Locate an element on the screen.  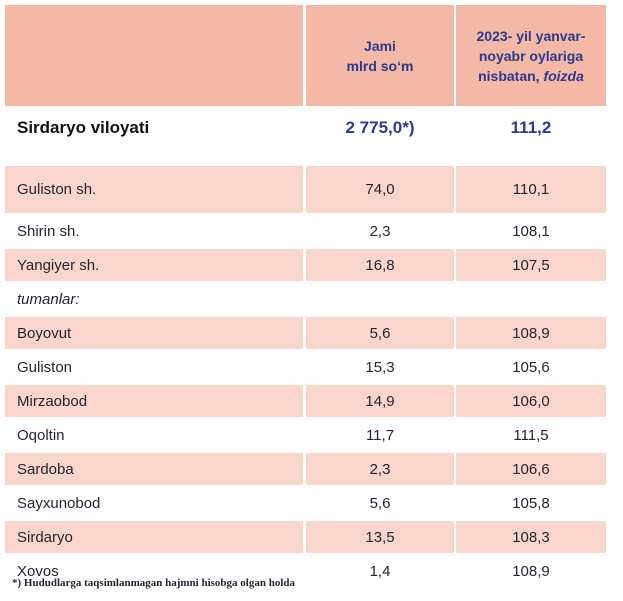
header-percent-italic: foizda is located at coordinates (563, 75).